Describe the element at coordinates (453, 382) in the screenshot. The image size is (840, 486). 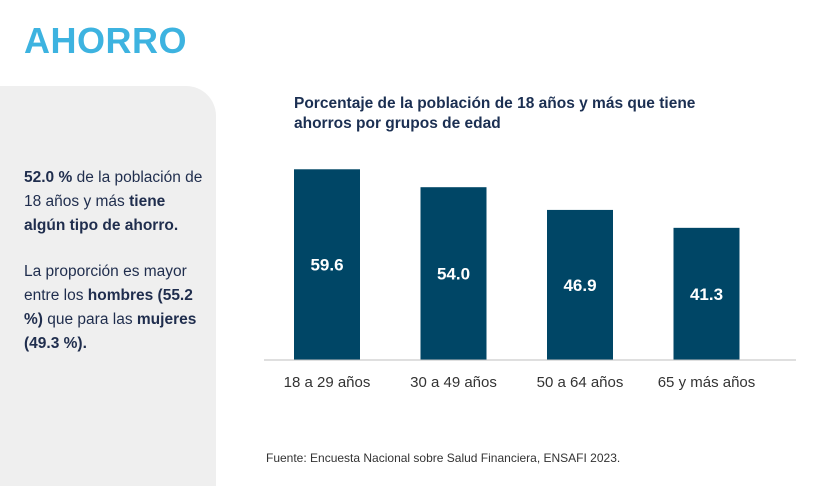
I see `x-tick-label: 30 a 49 años` at that location.